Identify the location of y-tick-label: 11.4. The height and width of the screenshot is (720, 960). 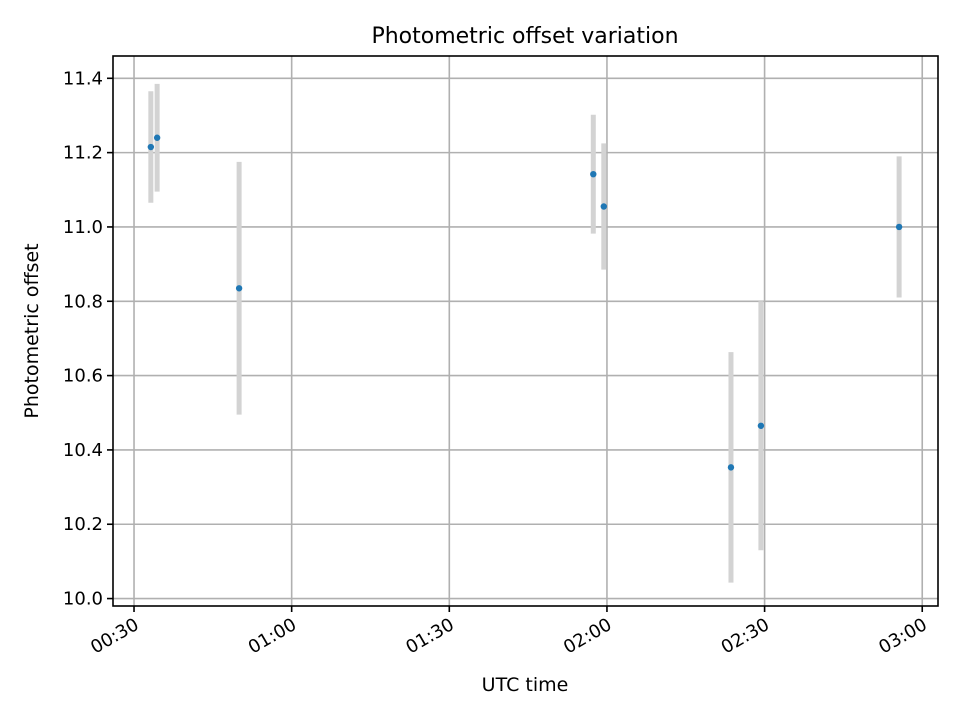
(83, 78).